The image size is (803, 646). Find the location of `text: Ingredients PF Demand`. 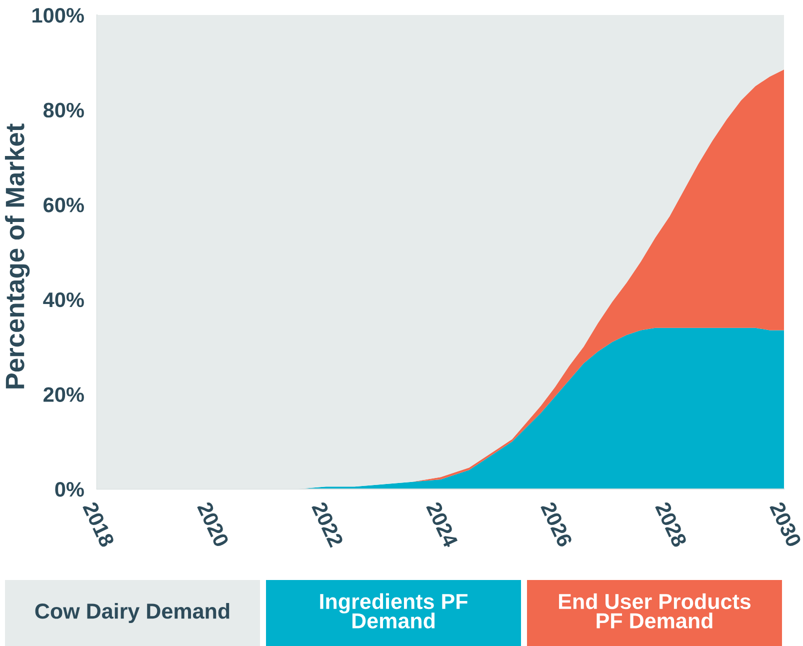

text: Ingredients PF Demand is located at coordinates (394, 610).